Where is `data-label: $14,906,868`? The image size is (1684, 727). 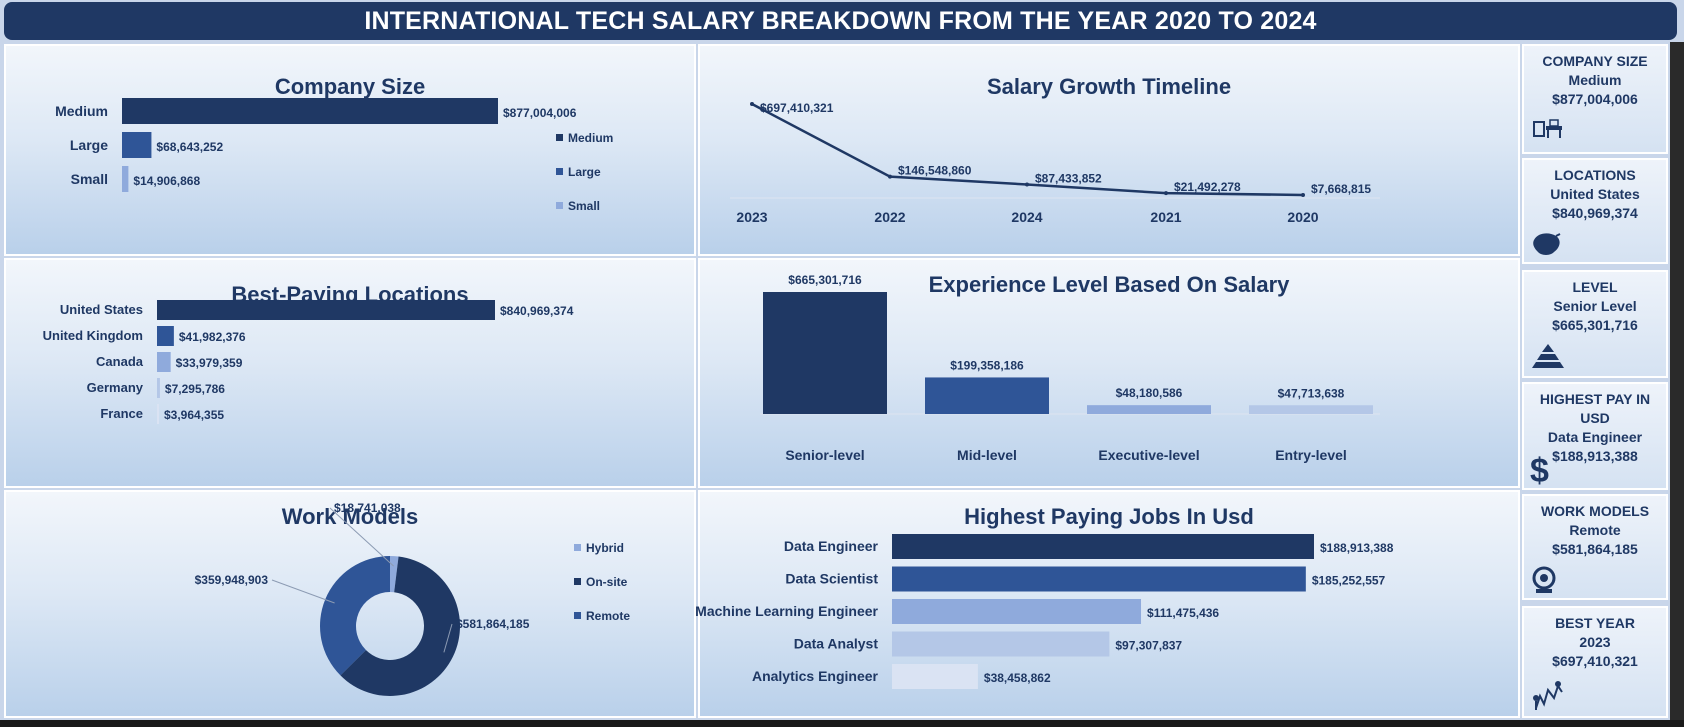 data-label: $14,906,868 is located at coordinates (166, 181).